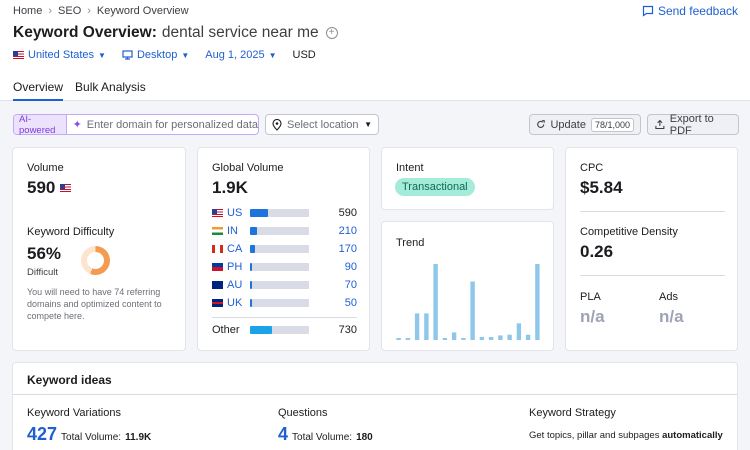 Image resolution: width=750 pixels, height=450 pixels. What do you see at coordinates (240, 55) in the screenshot?
I see `date-selector: Aug 1, 2025 ▼` at bounding box center [240, 55].